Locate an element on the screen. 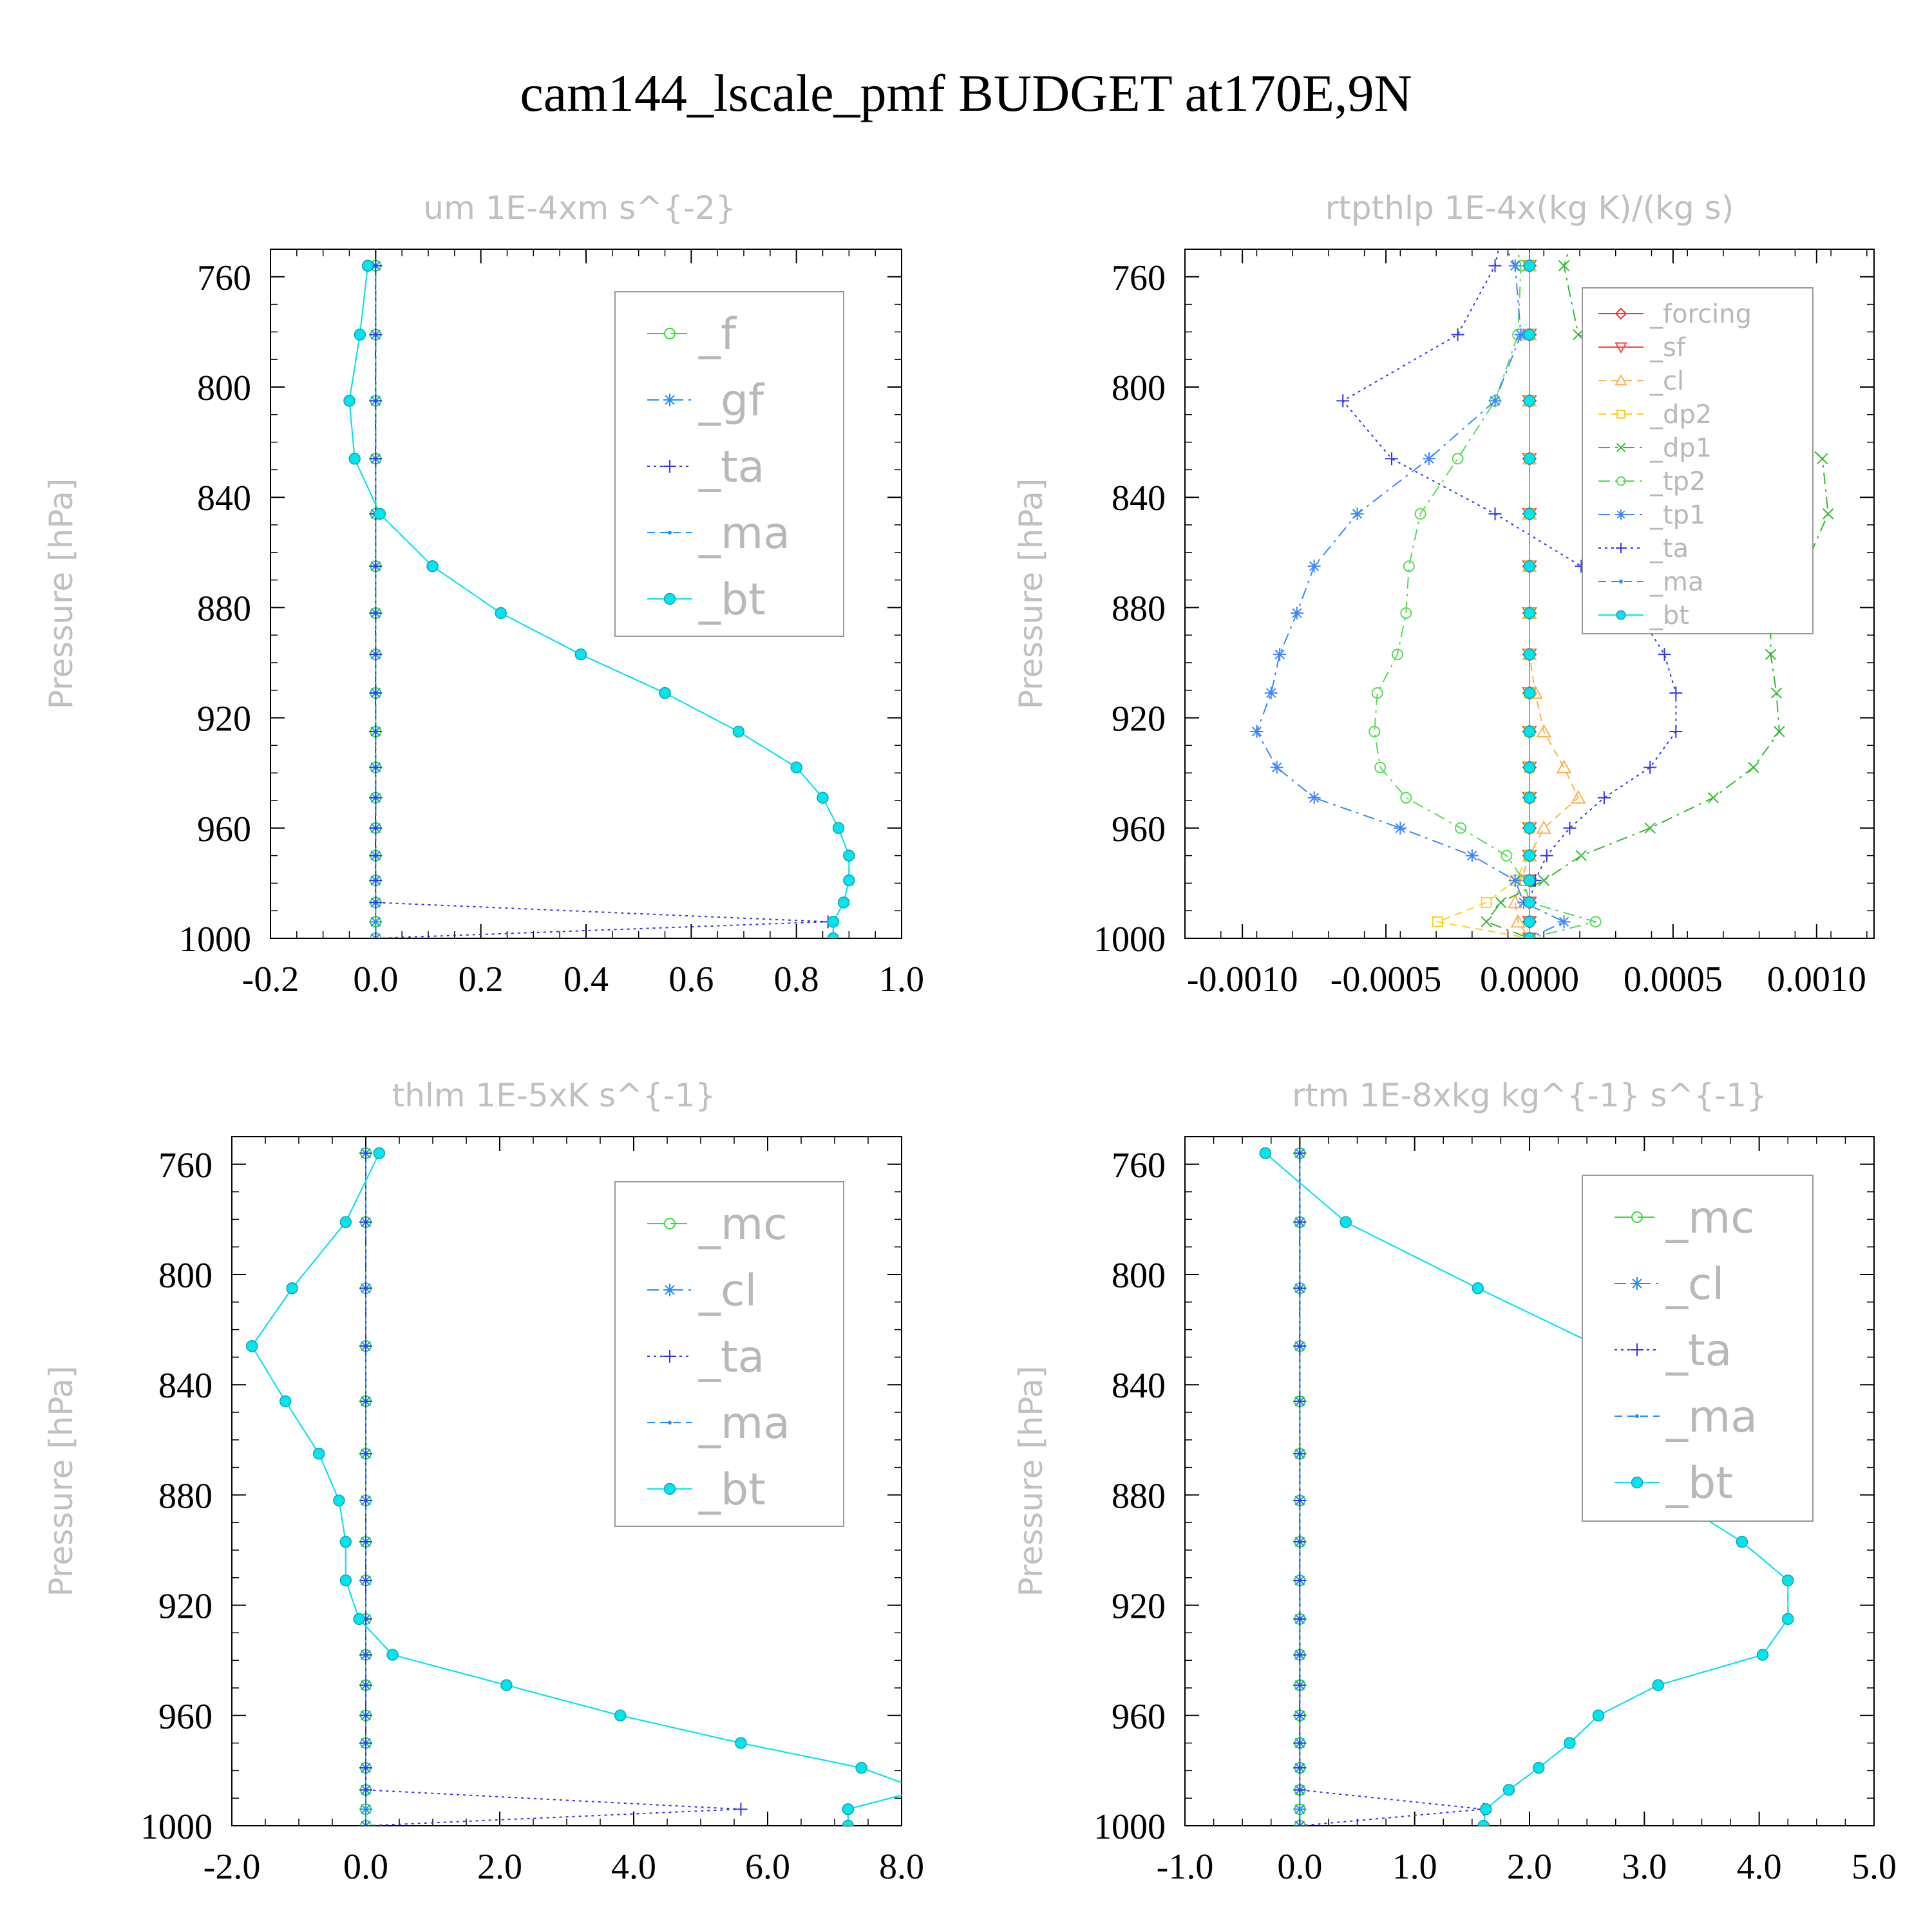 This screenshot has width=1932, height=1932. legend-item: _gf is located at coordinates (706, 400).